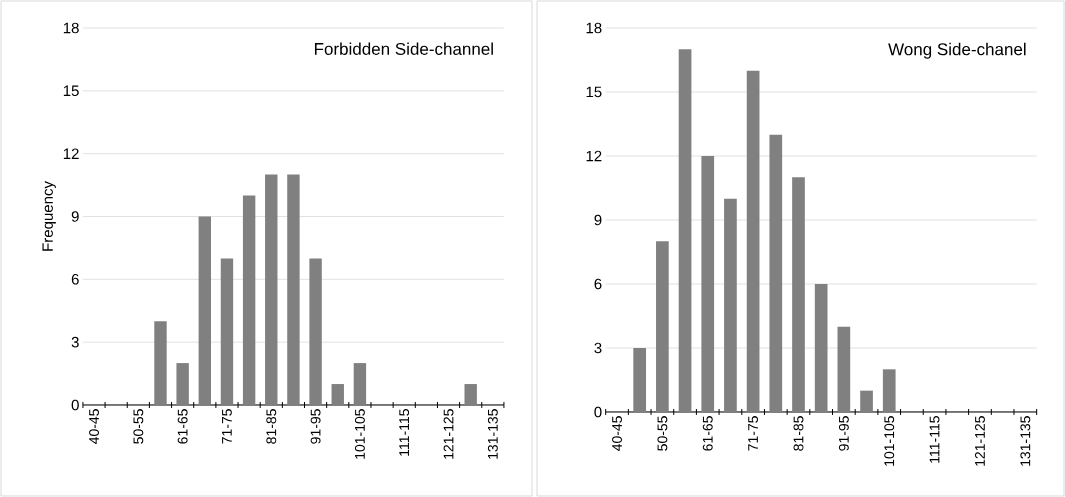 Image resolution: width=1065 pixels, height=497 pixels. Describe the element at coordinates (49, 216) in the screenshot. I see `y-axis-title: Frequency` at that location.